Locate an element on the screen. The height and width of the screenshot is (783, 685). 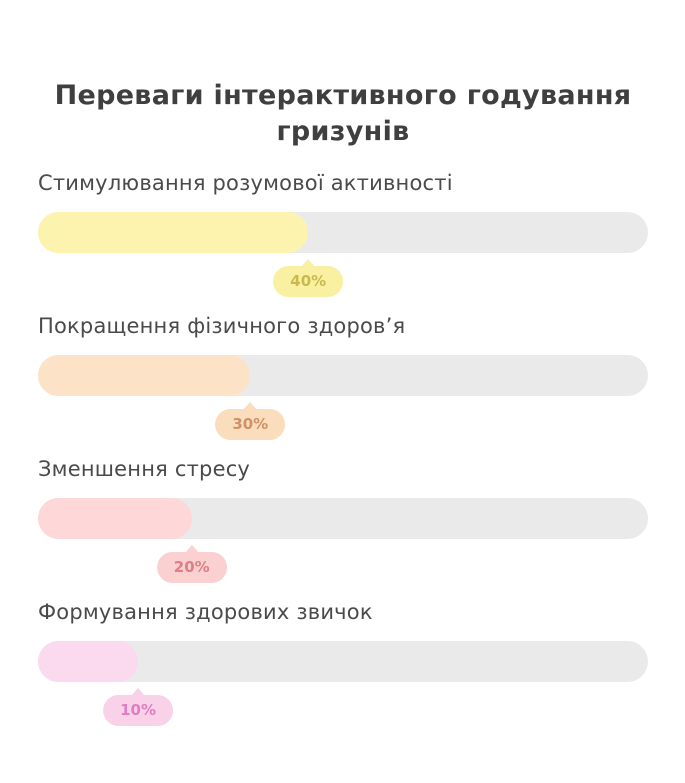
value-bubble-row: 40% is located at coordinates (343, 278).